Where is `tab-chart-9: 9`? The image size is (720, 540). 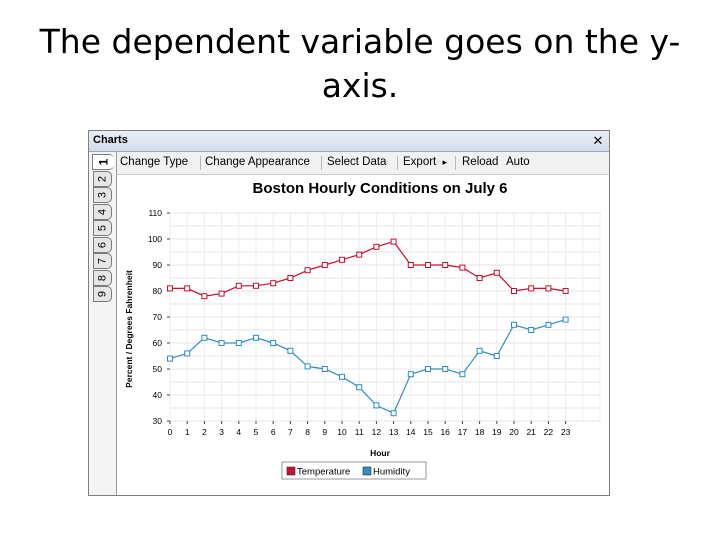 tab-chart-9: 9 is located at coordinates (102, 294).